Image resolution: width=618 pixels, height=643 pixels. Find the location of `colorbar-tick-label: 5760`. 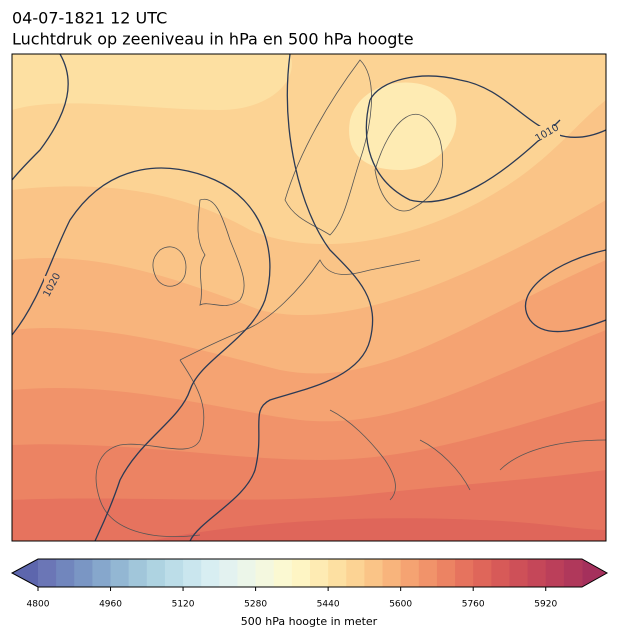

colorbar-tick-label: 5760 is located at coordinates (473, 605).